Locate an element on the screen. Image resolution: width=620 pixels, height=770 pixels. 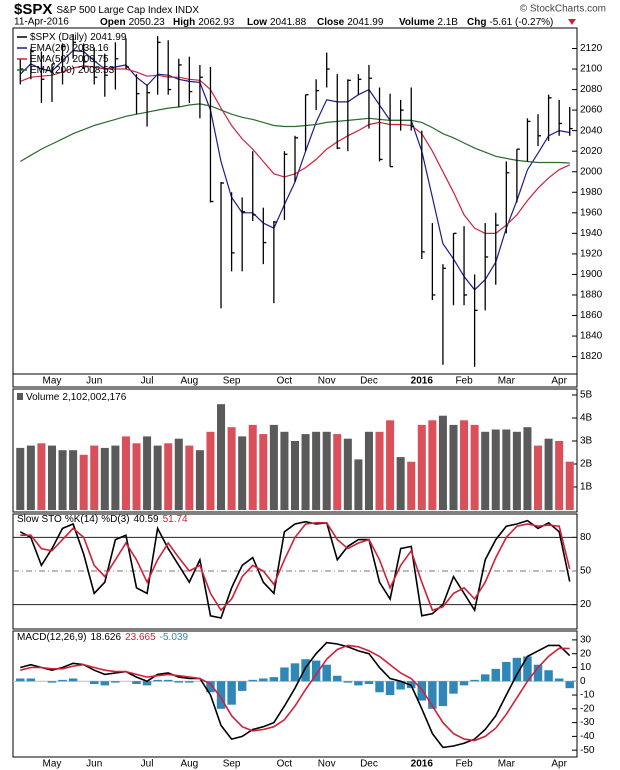
legend-value: 40.59 is located at coordinates (146, 519).